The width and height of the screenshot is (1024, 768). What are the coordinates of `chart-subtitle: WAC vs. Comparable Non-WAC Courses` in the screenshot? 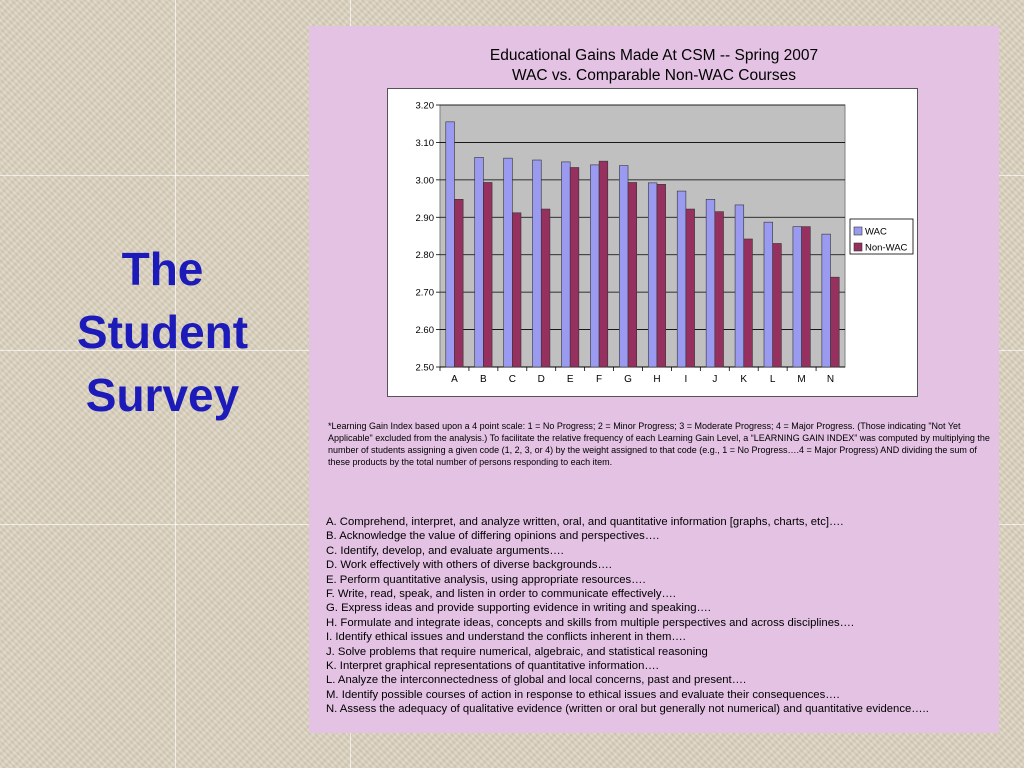 It's located at (654, 75).